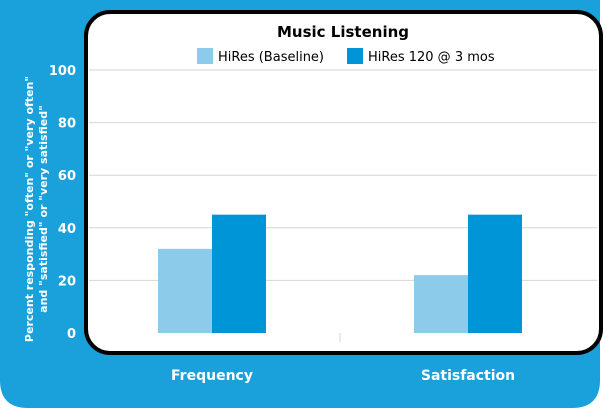 The width and height of the screenshot is (607, 412). Describe the element at coordinates (185, 290) in the screenshot. I see `bar-baseline-frequency` at that location.